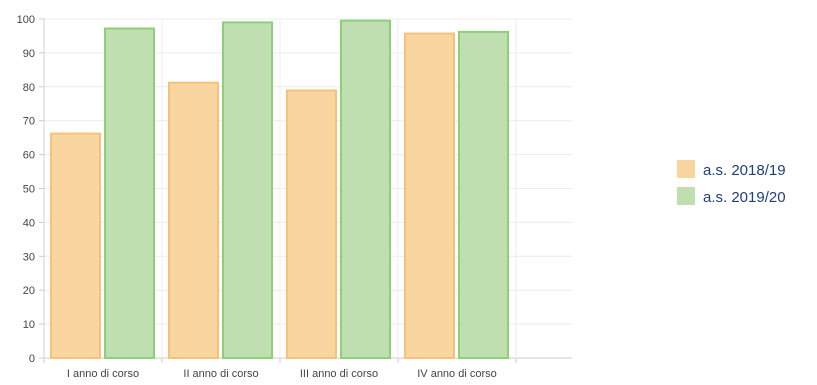 Image resolution: width=817 pixels, height=385 pixels. Describe the element at coordinates (29, 257) in the screenshot. I see `y-tick-label: 30` at that location.